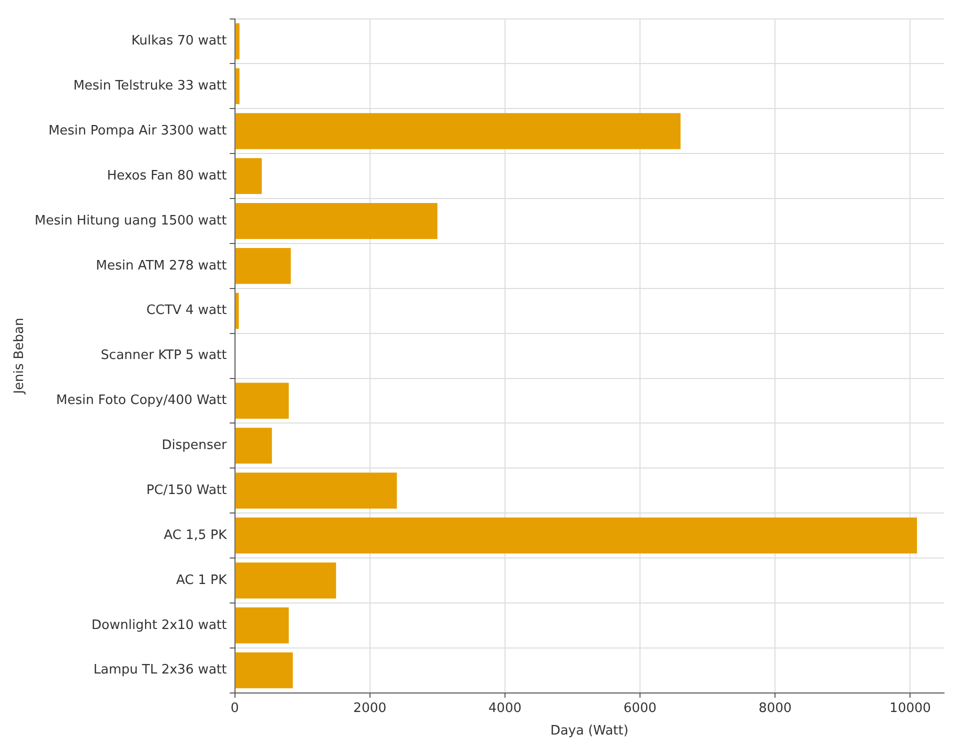 The height and width of the screenshot is (751, 972). Describe the element at coordinates (186, 490) in the screenshot. I see `y-tick-label: PC/150 Watt` at that location.